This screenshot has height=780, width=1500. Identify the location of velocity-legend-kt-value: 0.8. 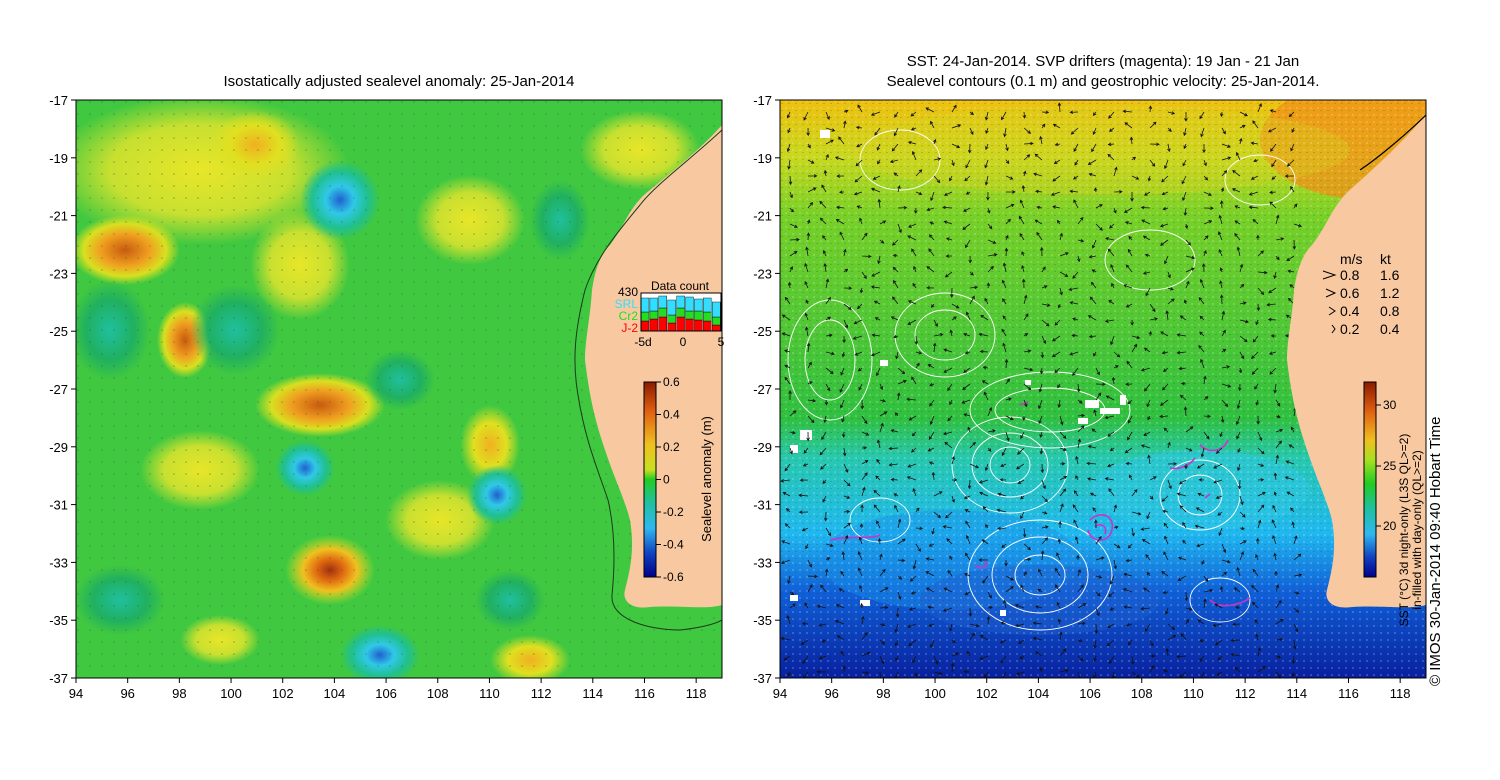
(1390, 311).